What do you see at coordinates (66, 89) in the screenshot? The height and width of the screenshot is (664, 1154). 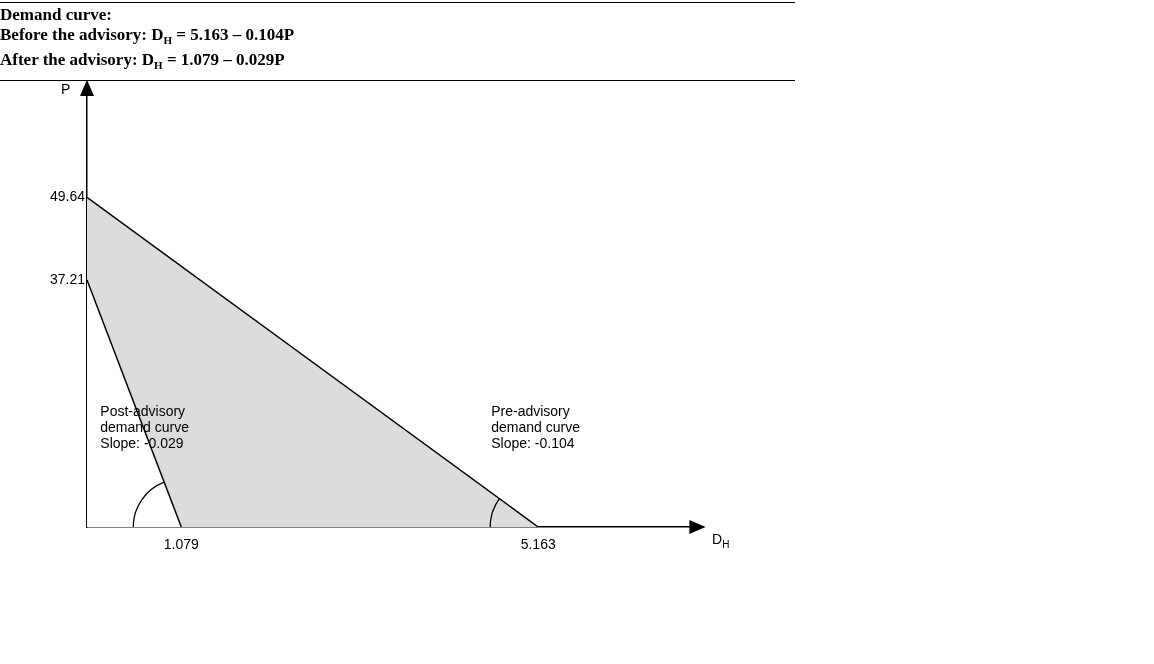 I see `y-axis-title: P` at bounding box center [66, 89].